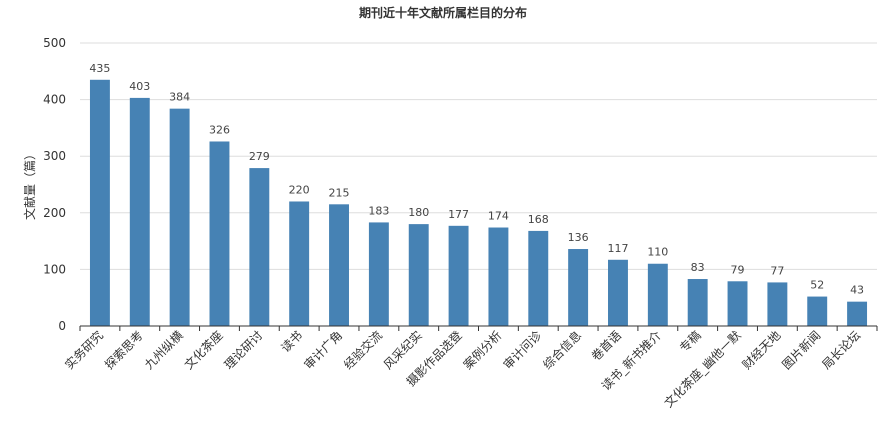 This screenshot has height=431, width=887. What do you see at coordinates (762, 350) in the screenshot?
I see `x-tick-label: 财经天地` at bounding box center [762, 350].